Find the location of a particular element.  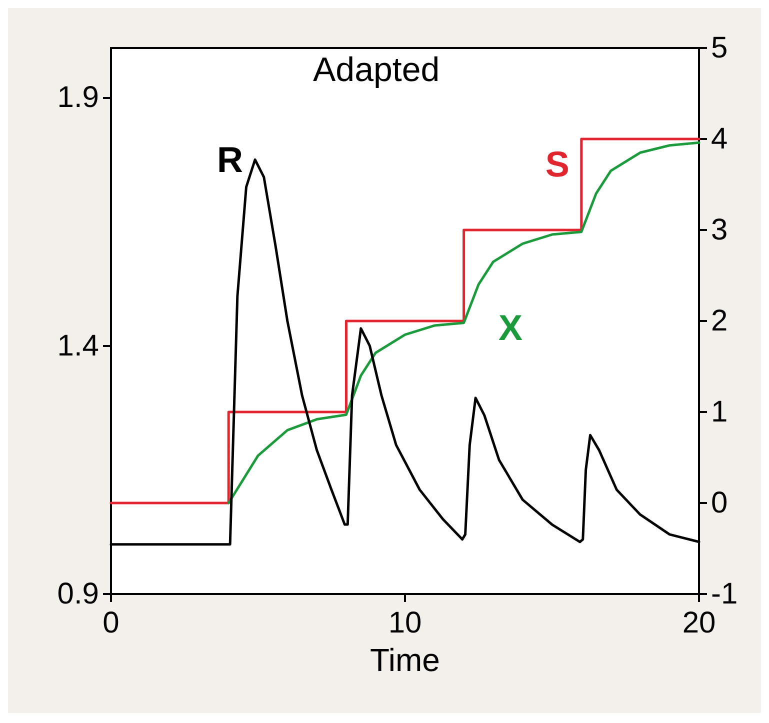

series-label: X is located at coordinates (510, 327).